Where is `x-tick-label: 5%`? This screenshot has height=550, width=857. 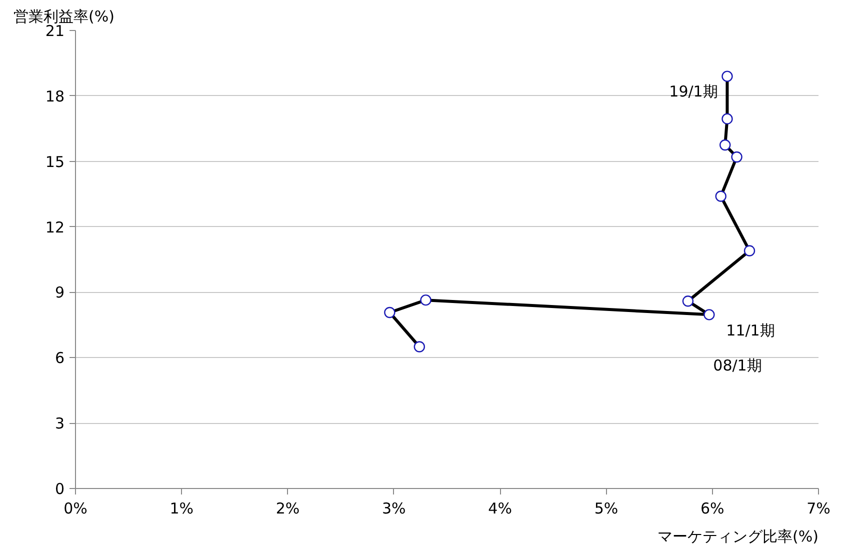
x-tick-label: 5% is located at coordinates (606, 509).